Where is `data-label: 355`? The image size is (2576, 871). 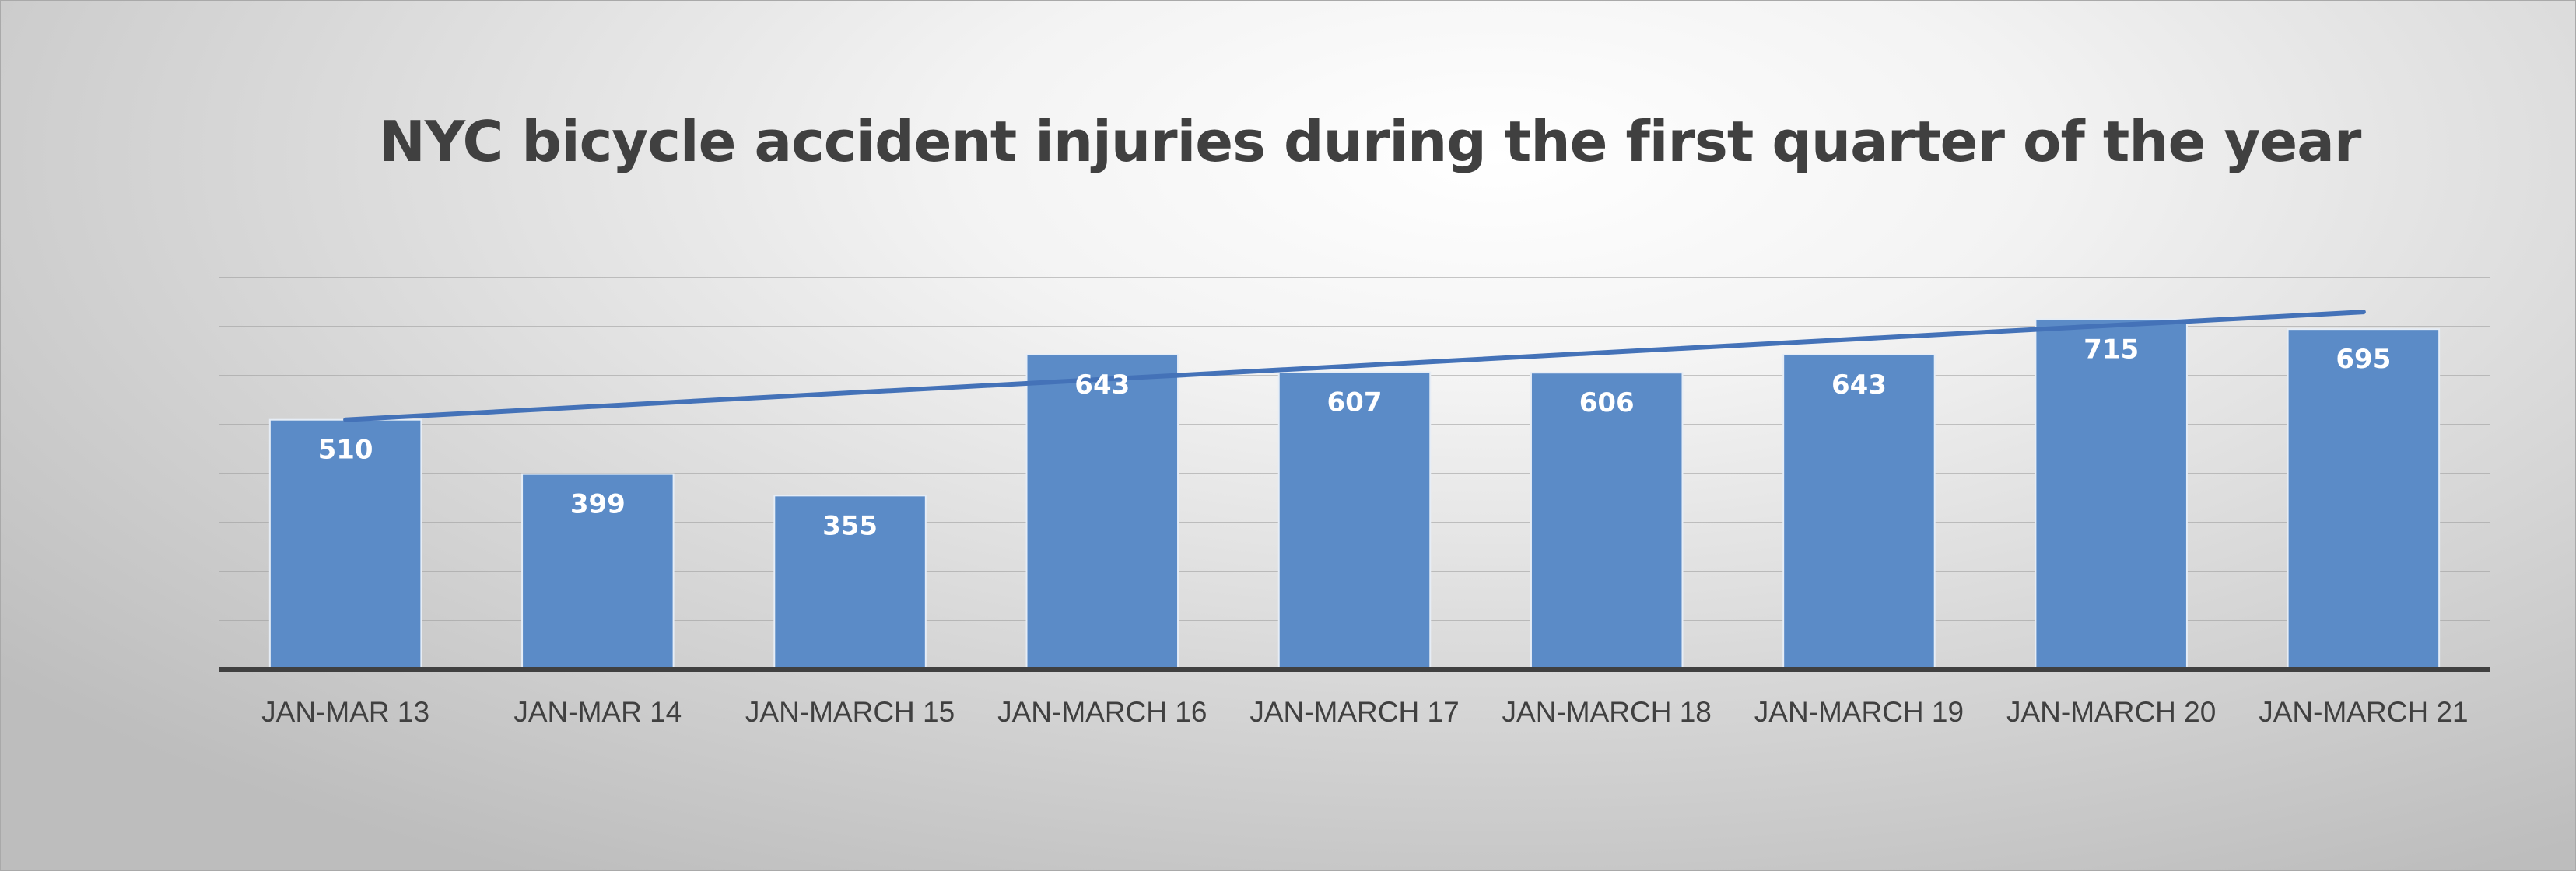 data-label: 355 is located at coordinates (850, 525).